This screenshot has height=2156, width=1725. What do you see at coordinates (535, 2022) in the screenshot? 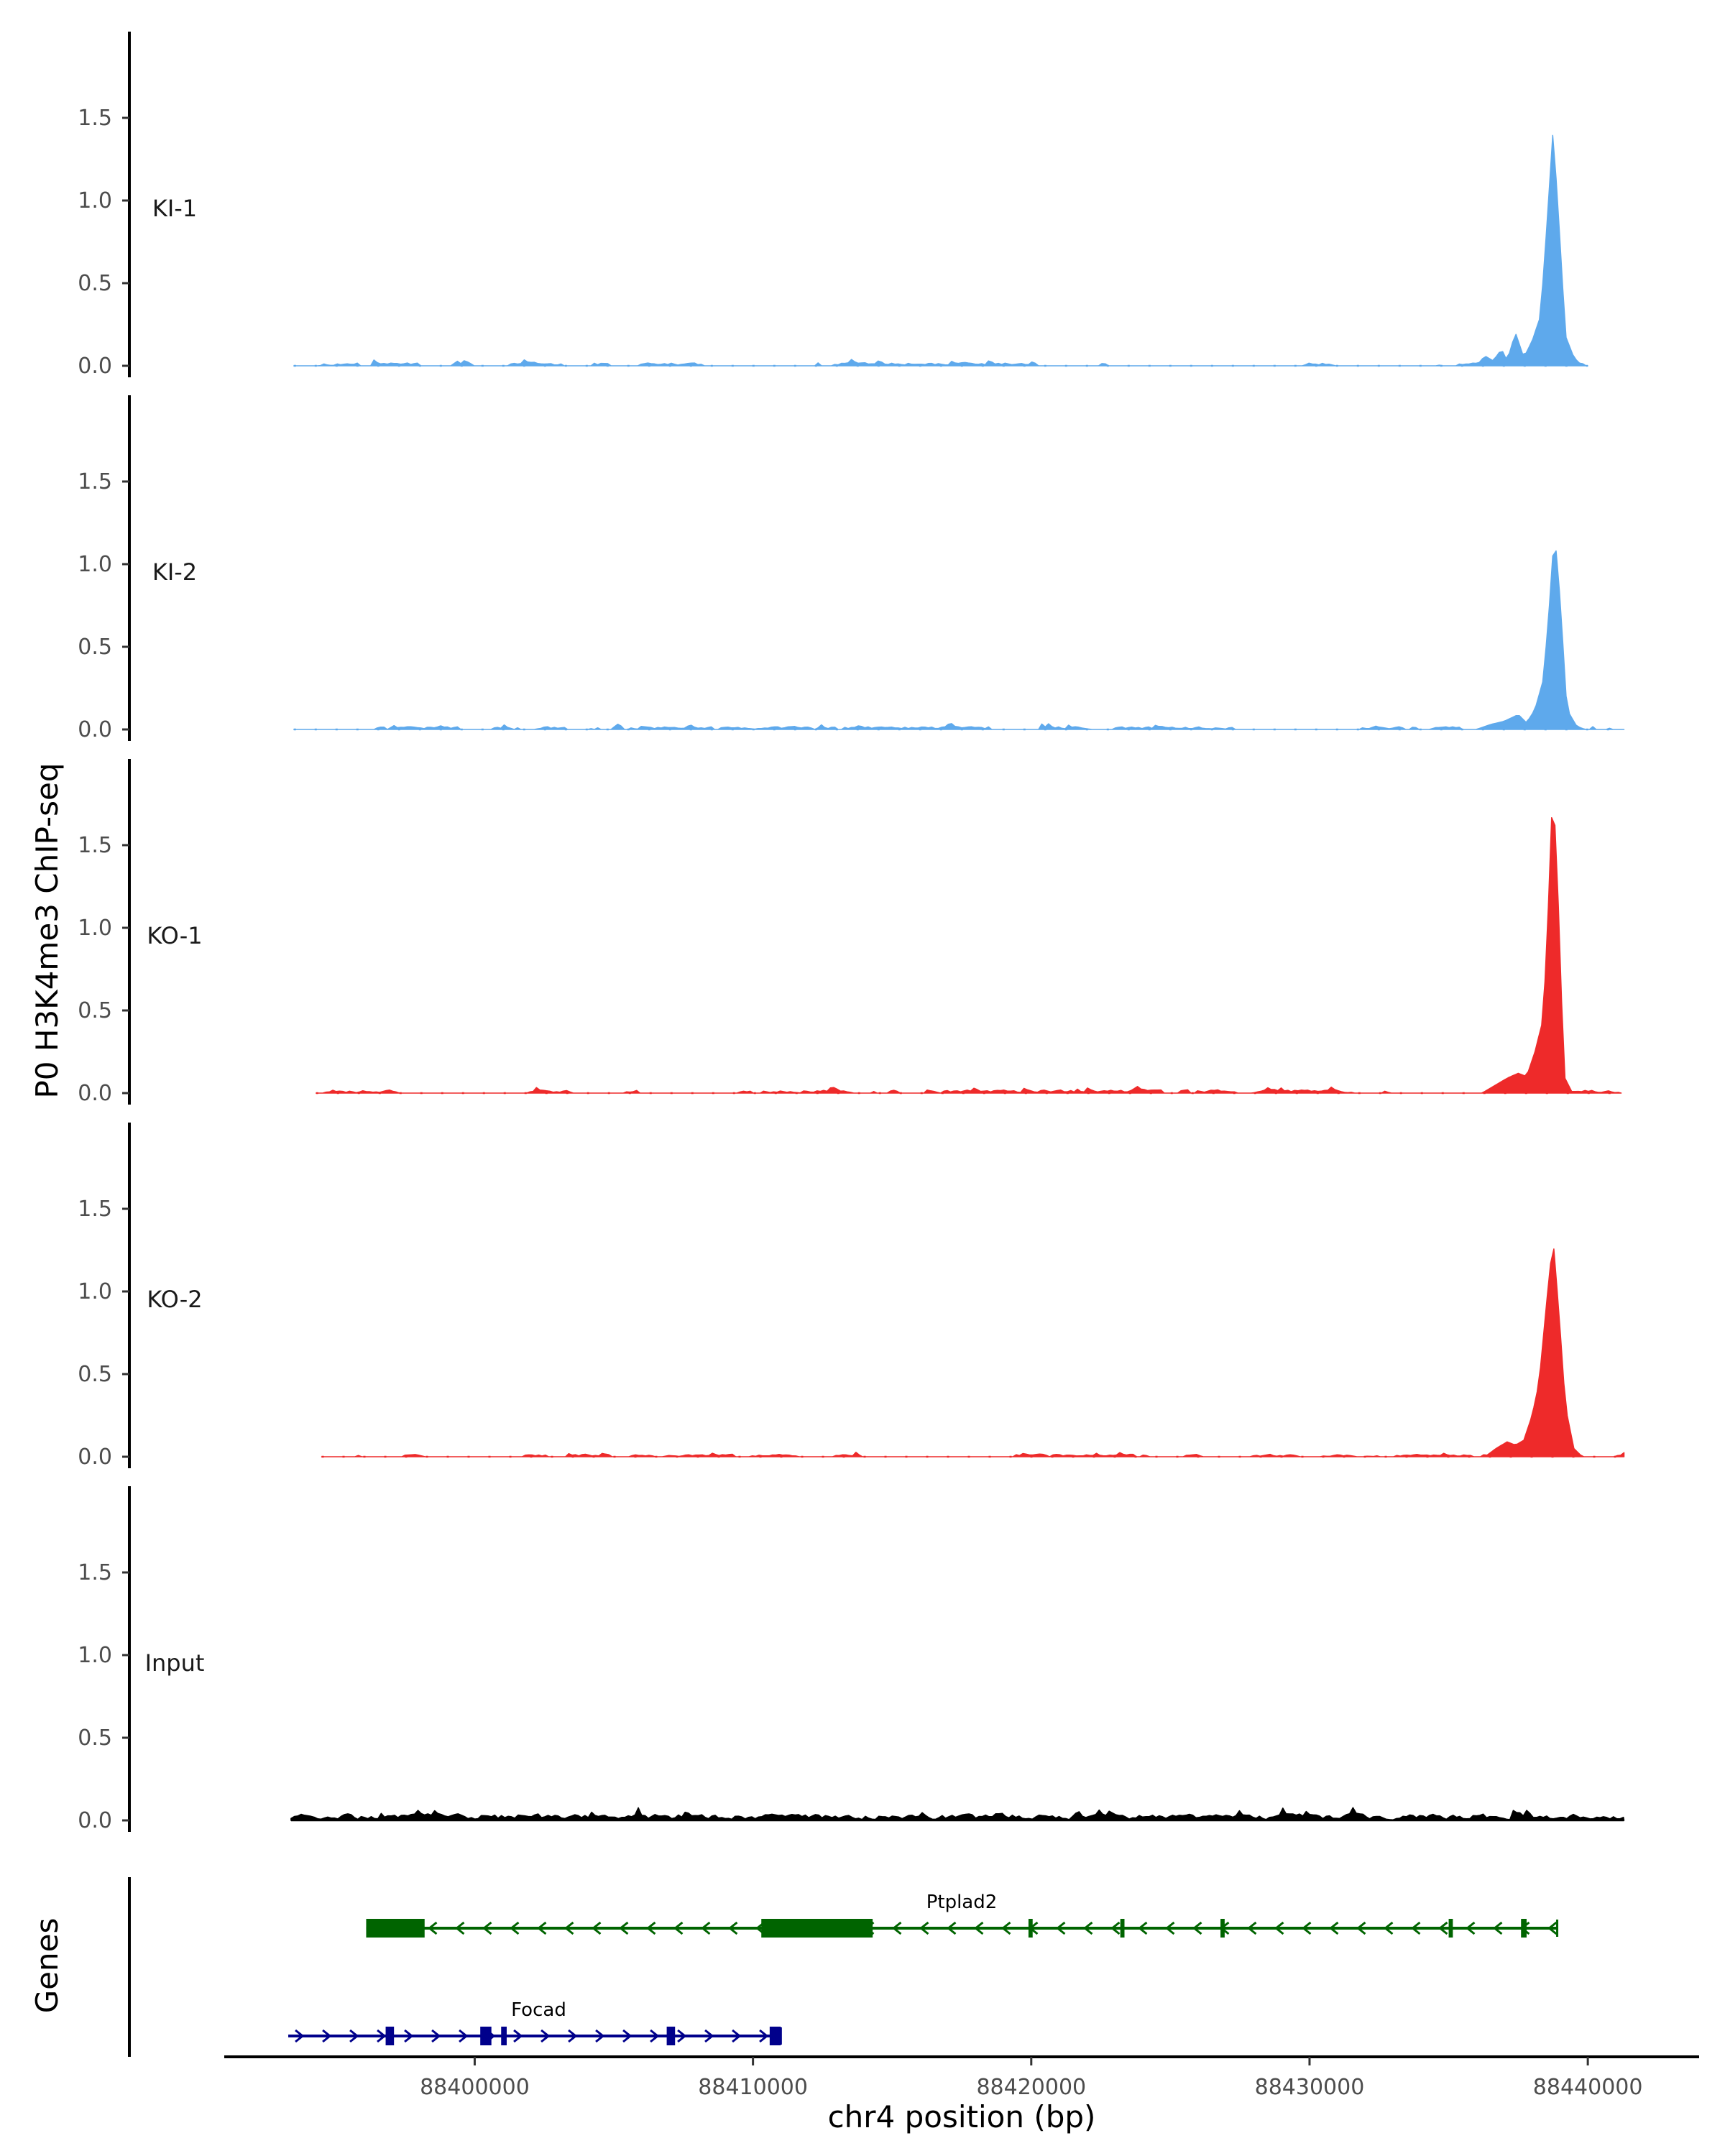
I see `gene-focad: Focad` at bounding box center [535, 2022].